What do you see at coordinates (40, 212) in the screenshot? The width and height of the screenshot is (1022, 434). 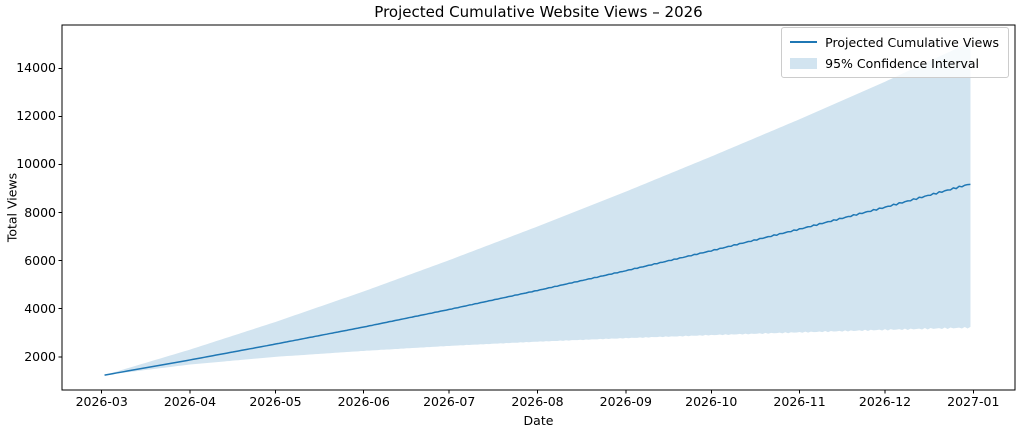 I see `y-tick-label-8000: 8000` at bounding box center [40, 212].